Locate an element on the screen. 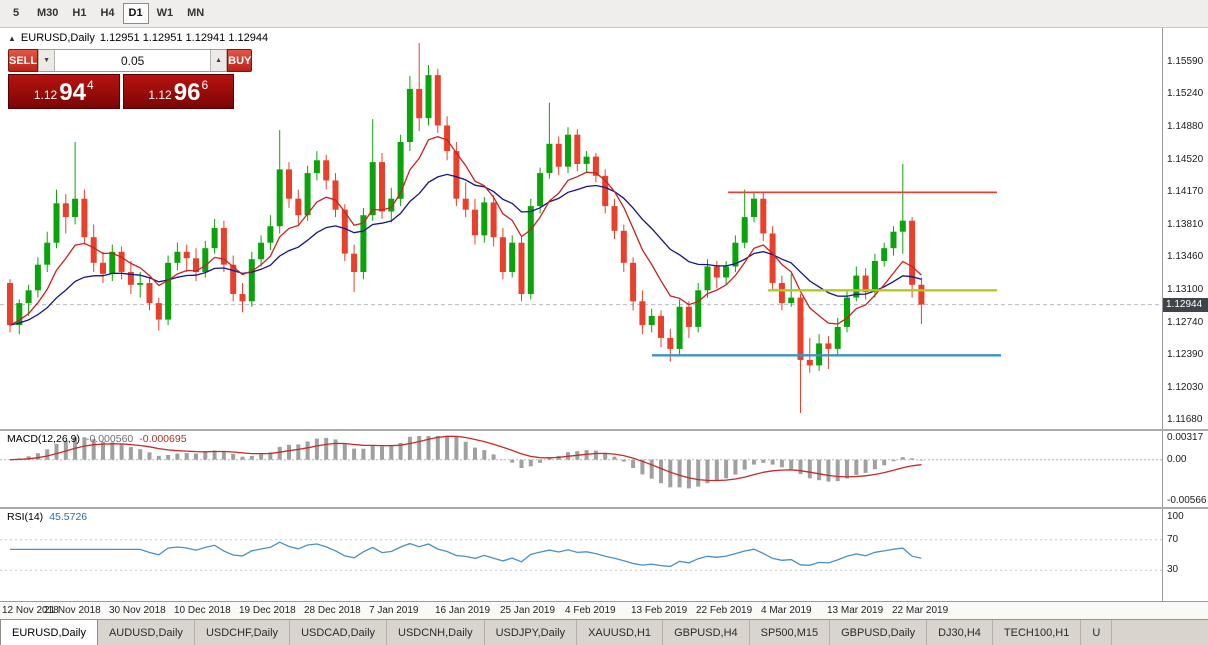  macd-label: MACD(12,26,9) -0.000560 -0.000695 is located at coordinates (97, 439).